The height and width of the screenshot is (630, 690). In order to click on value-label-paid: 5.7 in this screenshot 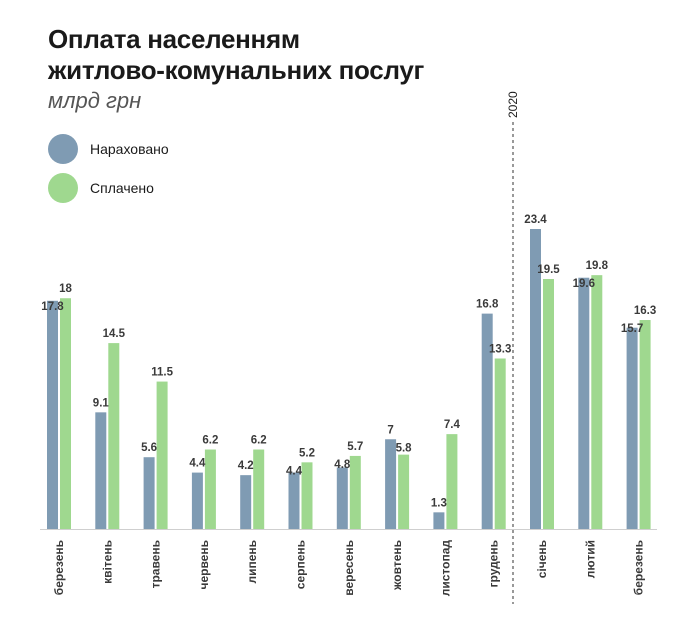, I will do `click(355, 447)`.